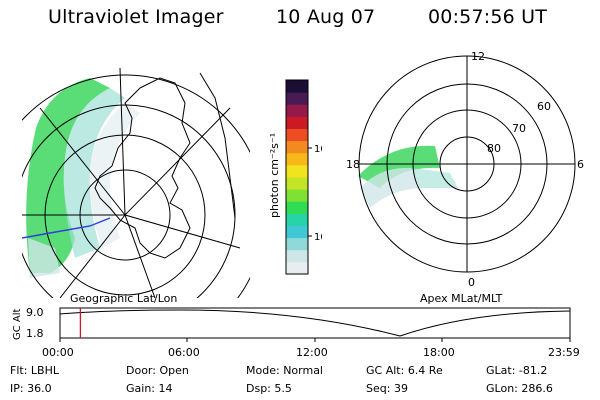 This screenshot has height=400, width=600. I want to click on info-gcalt: GC Alt: 6.4 Re, so click(404, 370).